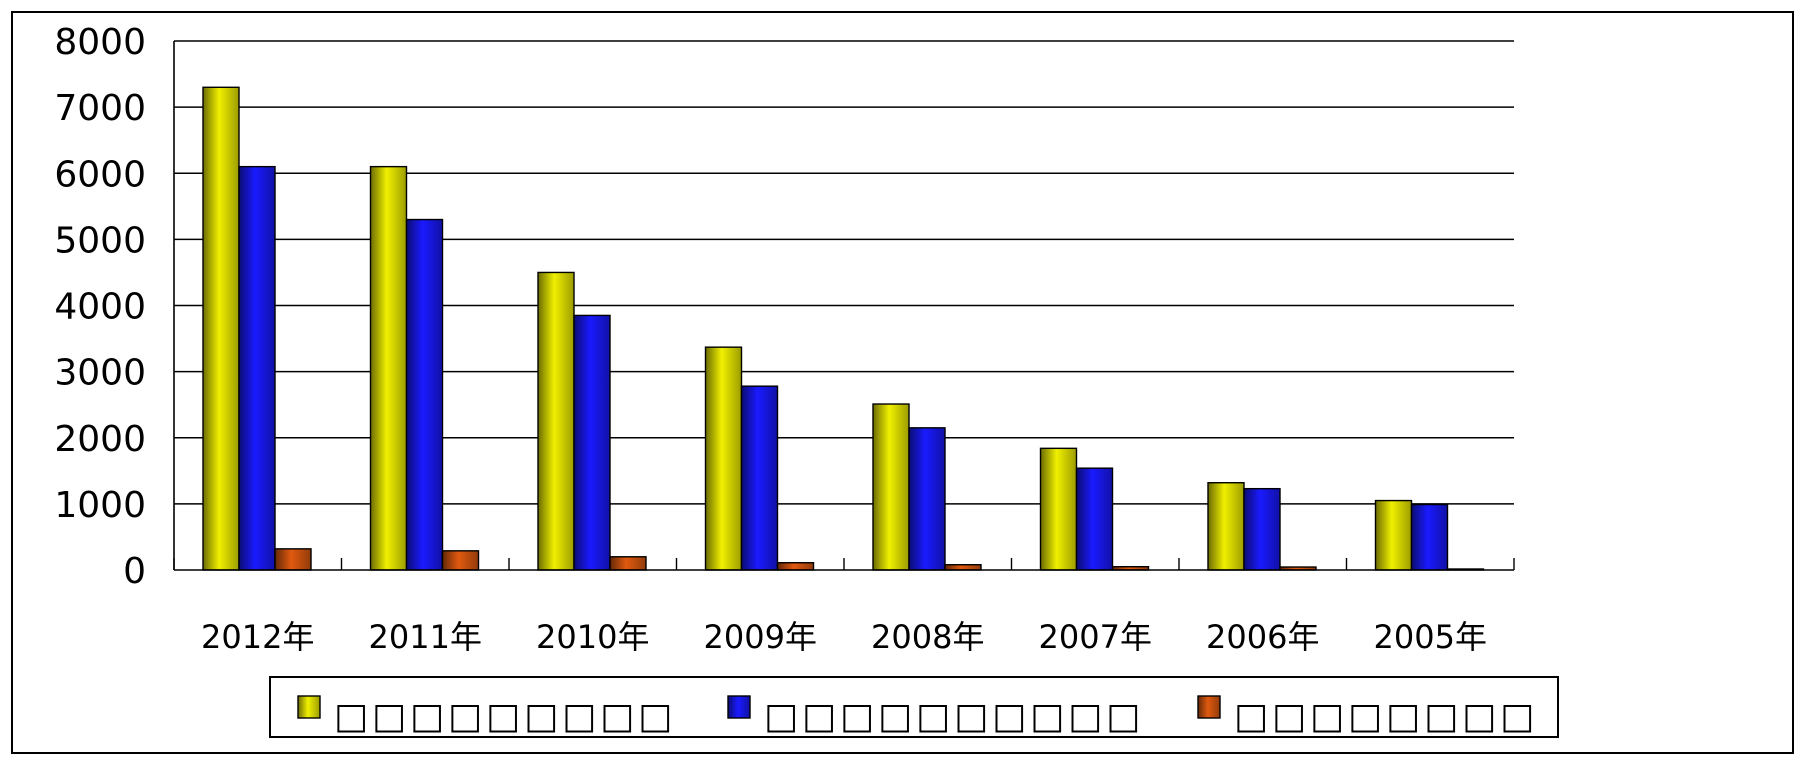  I want to click on x-axis-ticks: 2012年 2011年 2010年 2009年 2008年 2007年 2006年 2005年, so click(844, 637).